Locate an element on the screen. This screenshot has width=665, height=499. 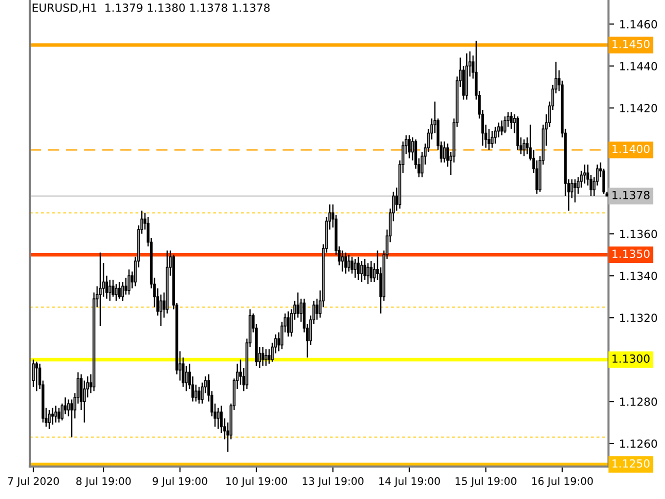
x-tick-label: 15 Jul 19:00 is located at coordinates (486, 481).